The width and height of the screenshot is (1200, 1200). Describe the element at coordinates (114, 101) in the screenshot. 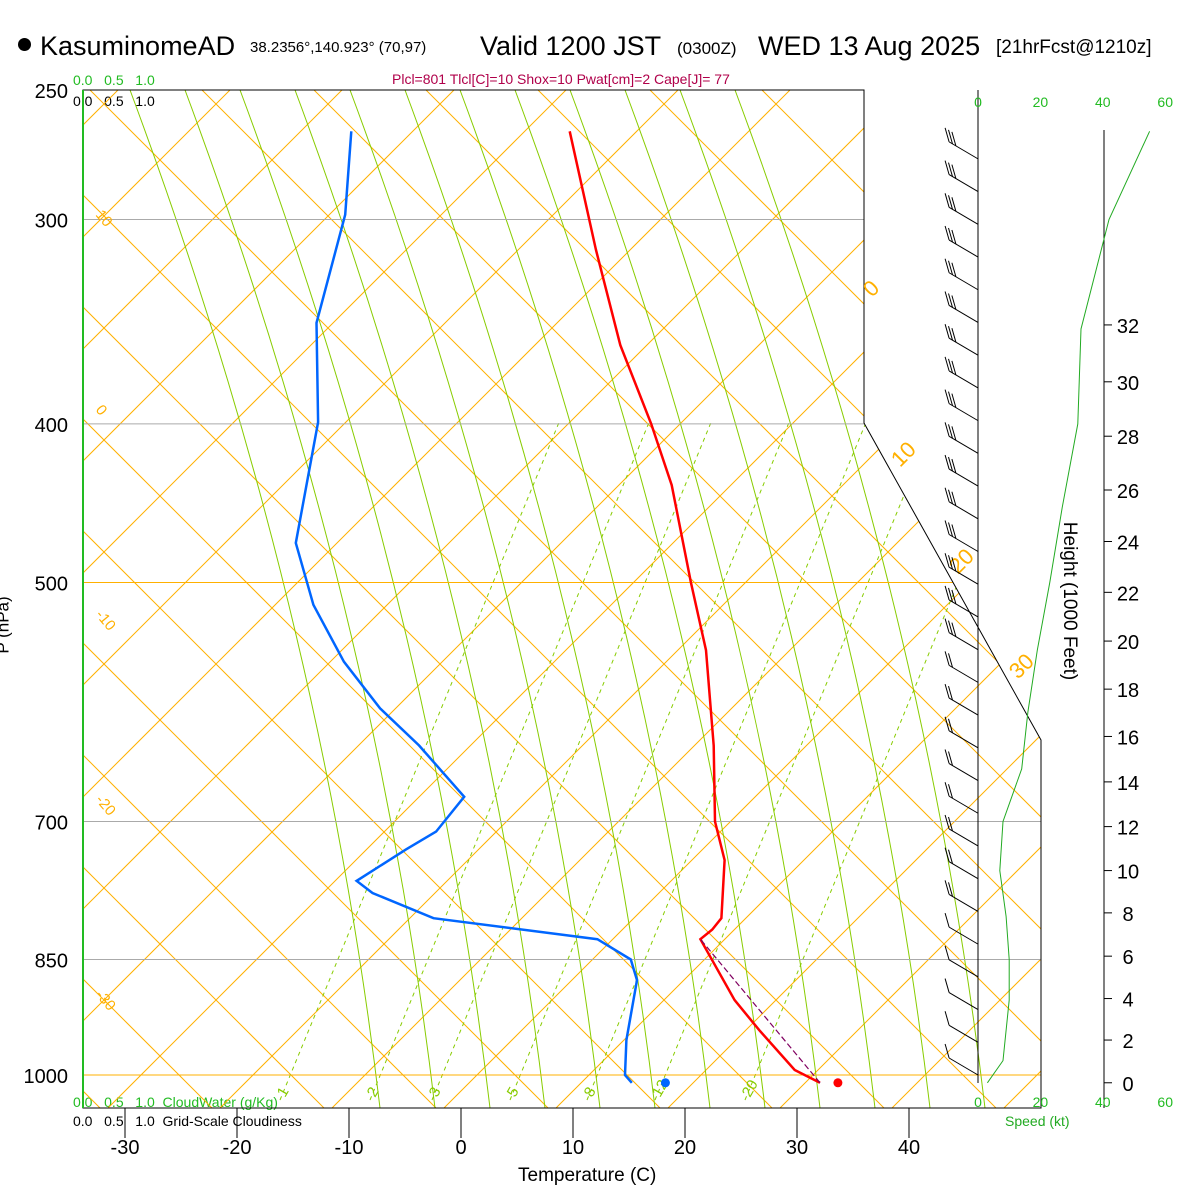

I see `cloudiness-scale-top: 0.0 0.5 1.0` at that location.